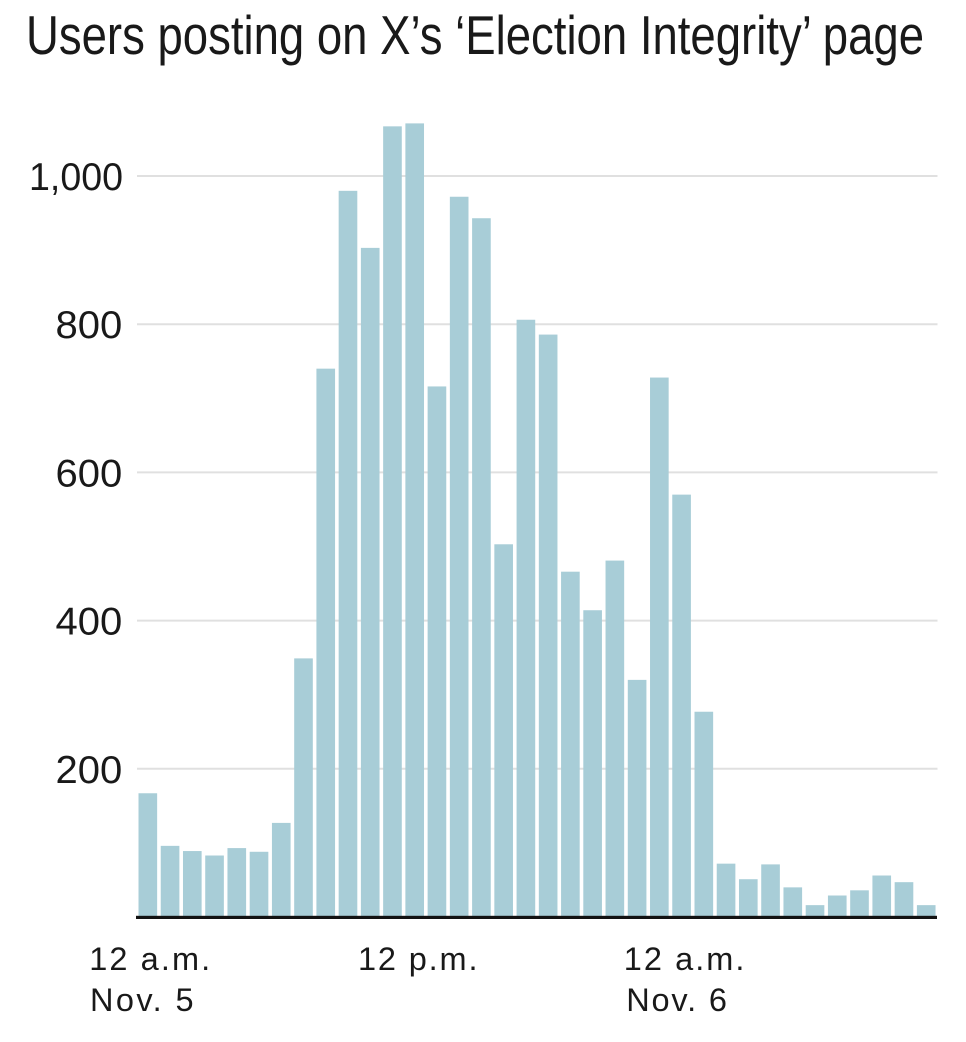  I want to click on svg-text: 200, so click(89, 770).